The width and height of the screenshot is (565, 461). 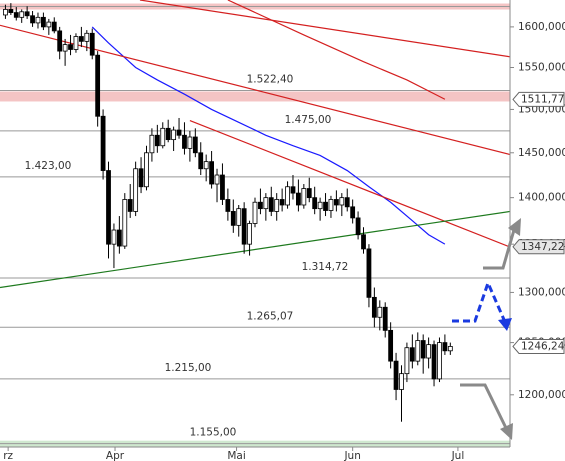 What do you see at coordinates (270, 316) in the screenshot?
I see `level-label: 1.265,07` at bounding box center [270, 316].